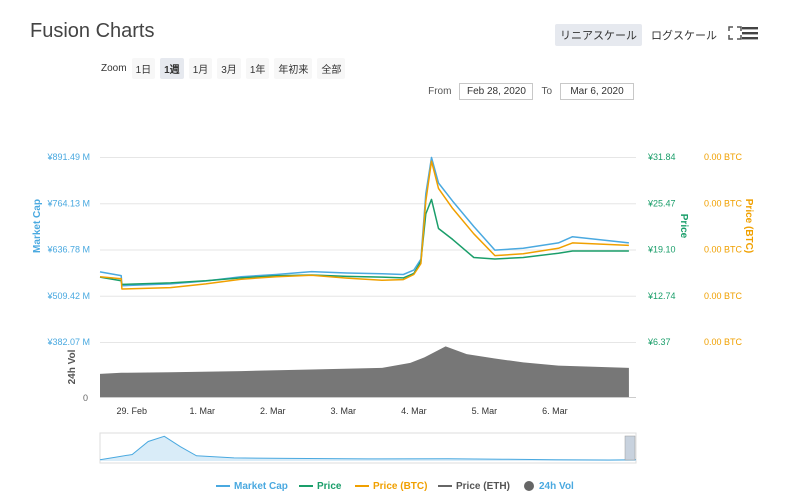 Image resolution: width=800 pixels, height=492 pixels. What do you see at coordinates (68, 250) in the screenshot?
I see `market-cap-tick: ¥636.78 M` at bounding box center [68, 250].